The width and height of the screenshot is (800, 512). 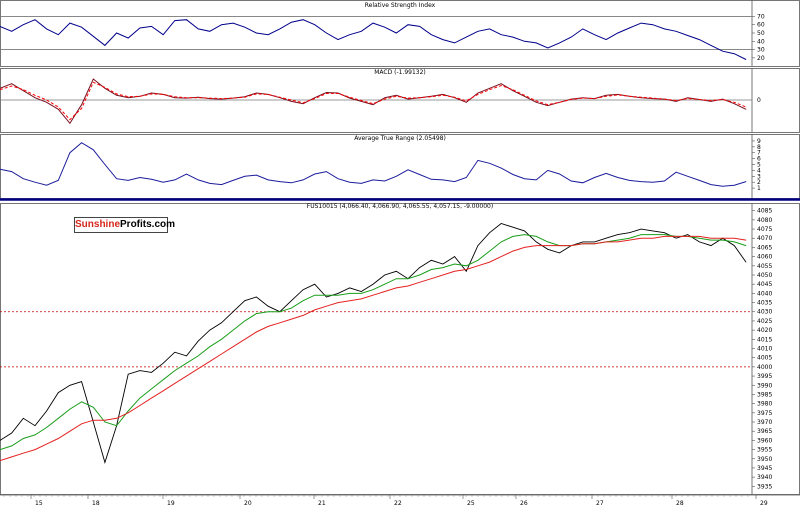 I want to click on y-tick-label: 0, so click(x=759, y=100).